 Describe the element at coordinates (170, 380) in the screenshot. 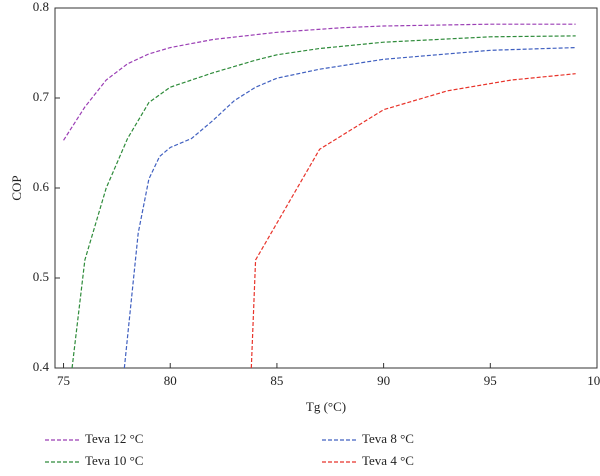

I see `x-tick-label: 80` at that location.